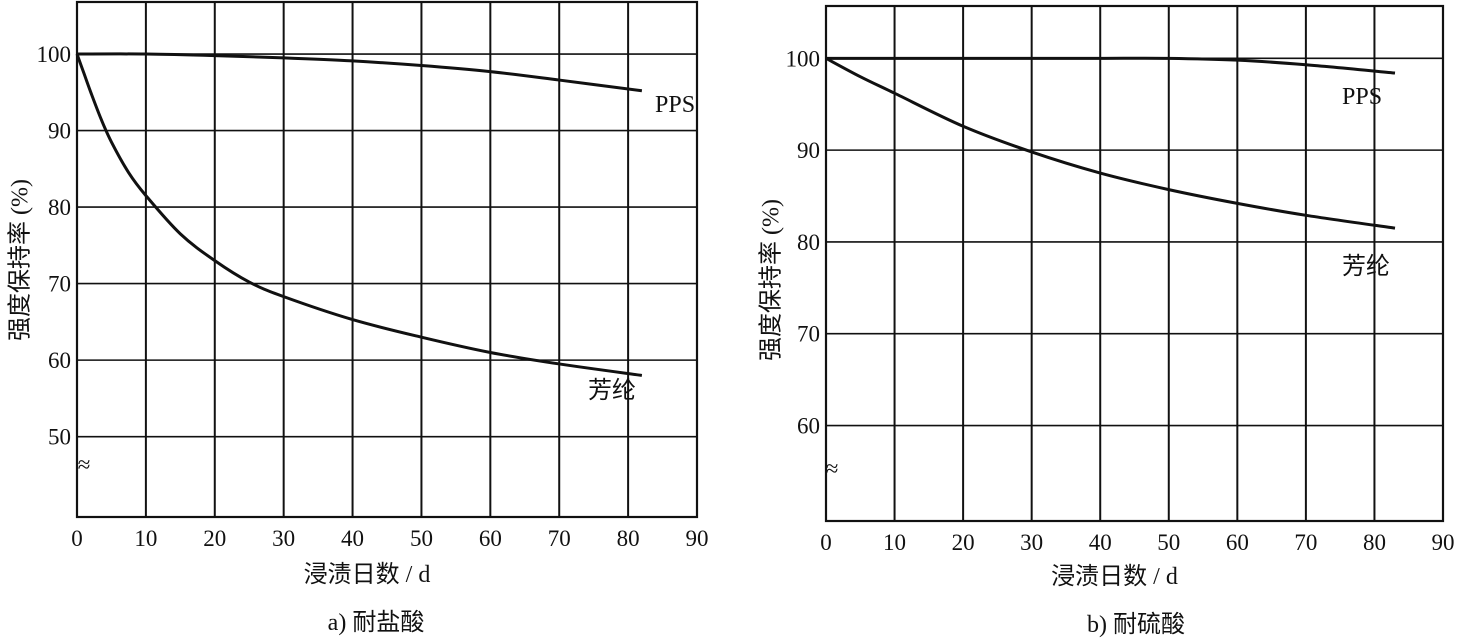 The image size is (1457, 640). Describe the element at coordinates (1110, 143) in the screenshot. I see `series-line-aramid` at that location.